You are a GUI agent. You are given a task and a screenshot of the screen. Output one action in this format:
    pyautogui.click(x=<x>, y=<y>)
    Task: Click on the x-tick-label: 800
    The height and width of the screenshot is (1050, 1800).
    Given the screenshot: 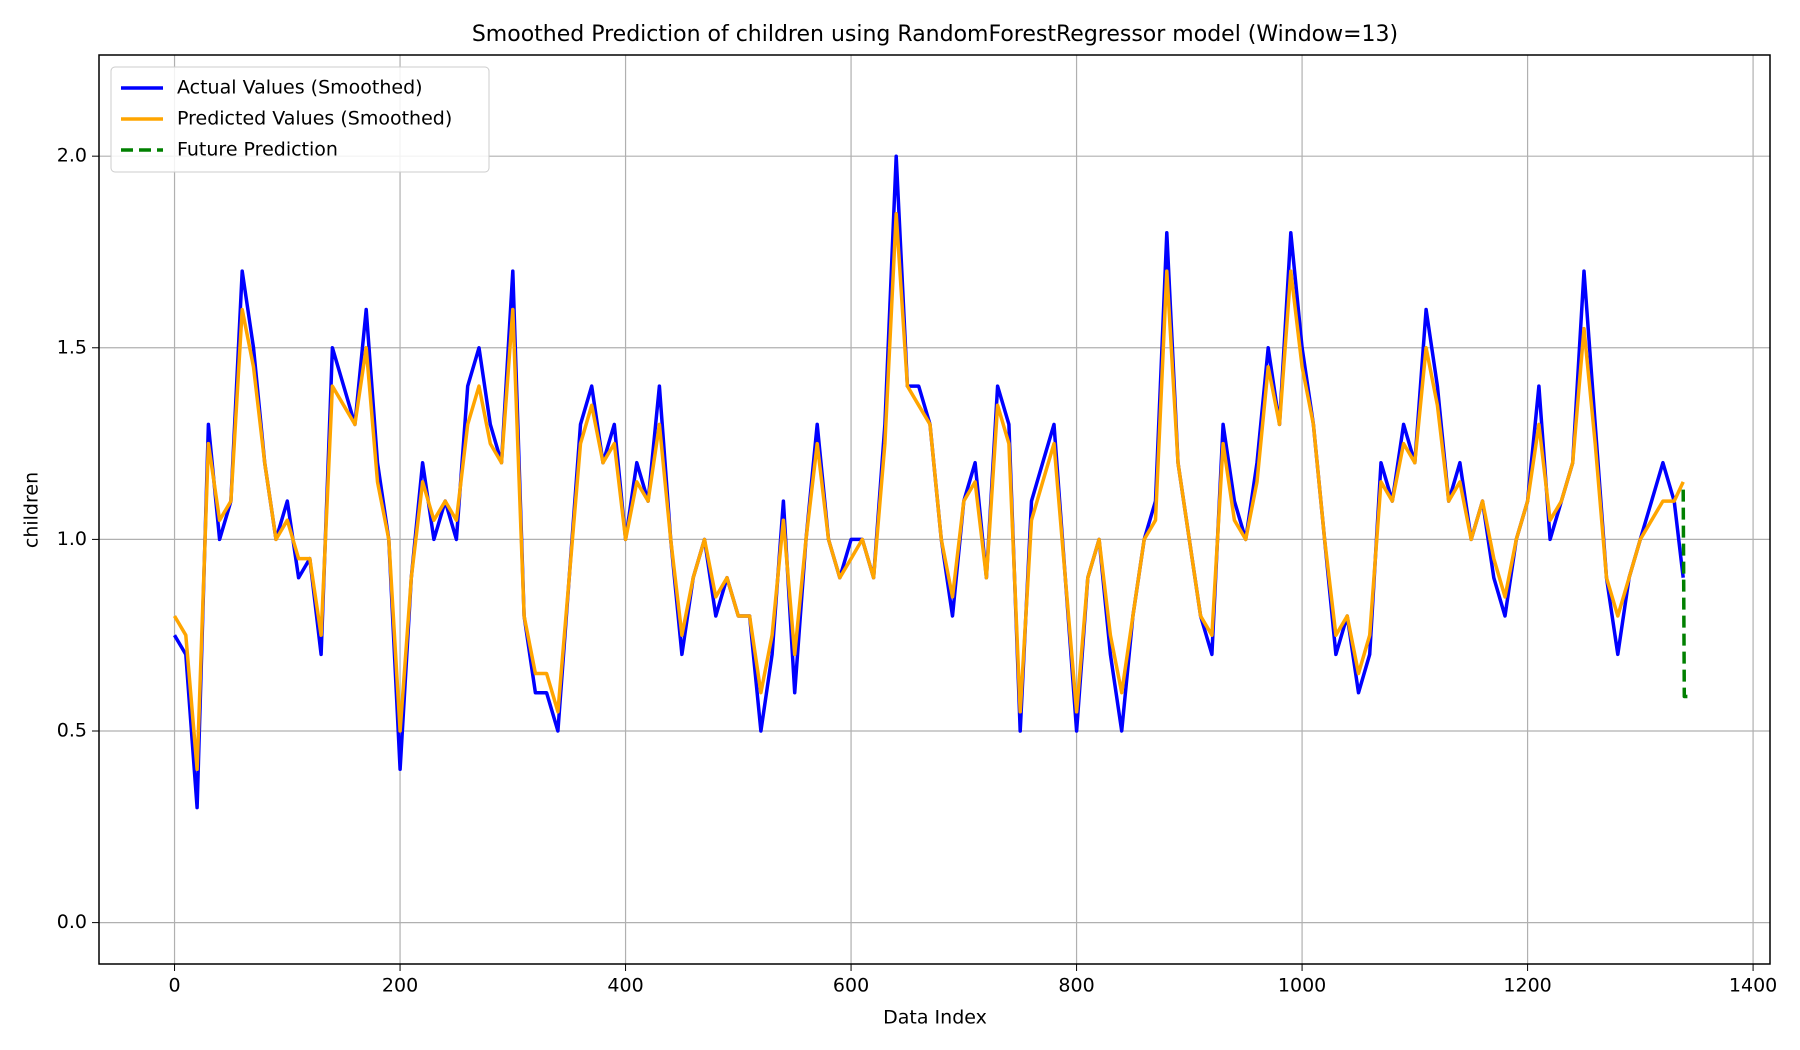 What is the action you would take?
    pyautogui.click(x=1076, y=986)
    